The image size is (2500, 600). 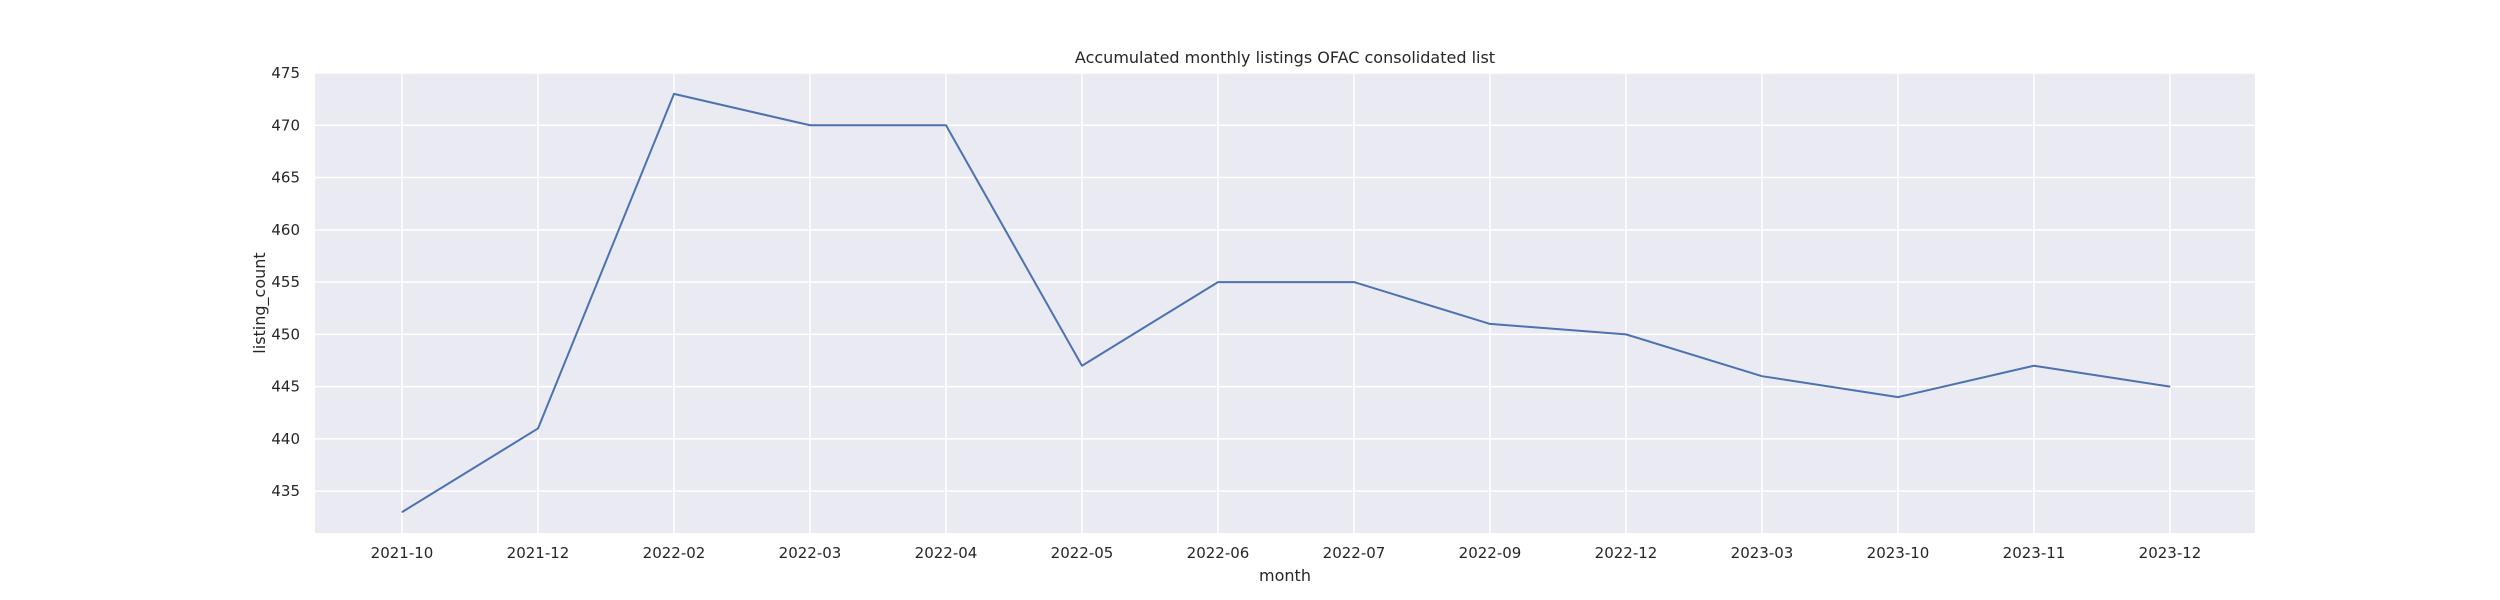 I want to click on x-tick-label: 2023-12, so click(x=2170, y=553).